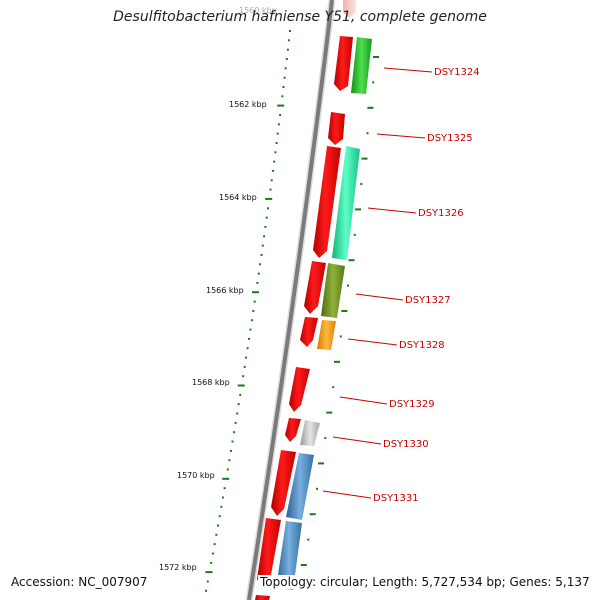  Describe the element at coordinates (377, 283) in the screenshot. I see `label-leader-lines` at that location.